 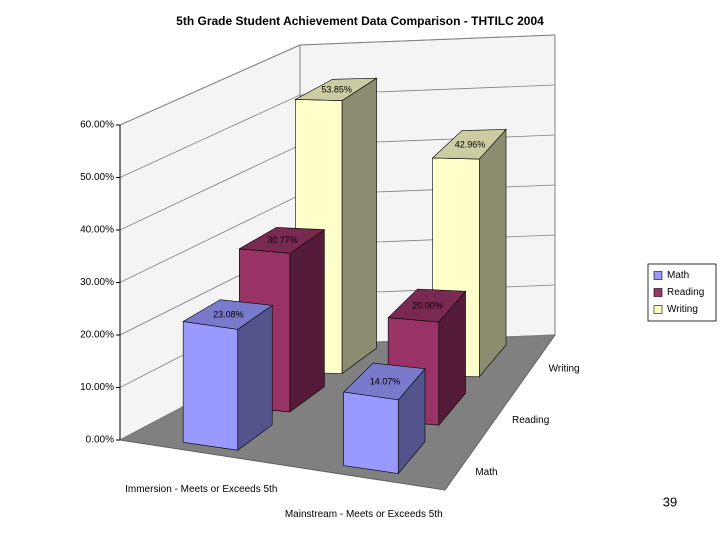 I want to click on y-tick-label: 50.00%, so click(x=97, y=177).